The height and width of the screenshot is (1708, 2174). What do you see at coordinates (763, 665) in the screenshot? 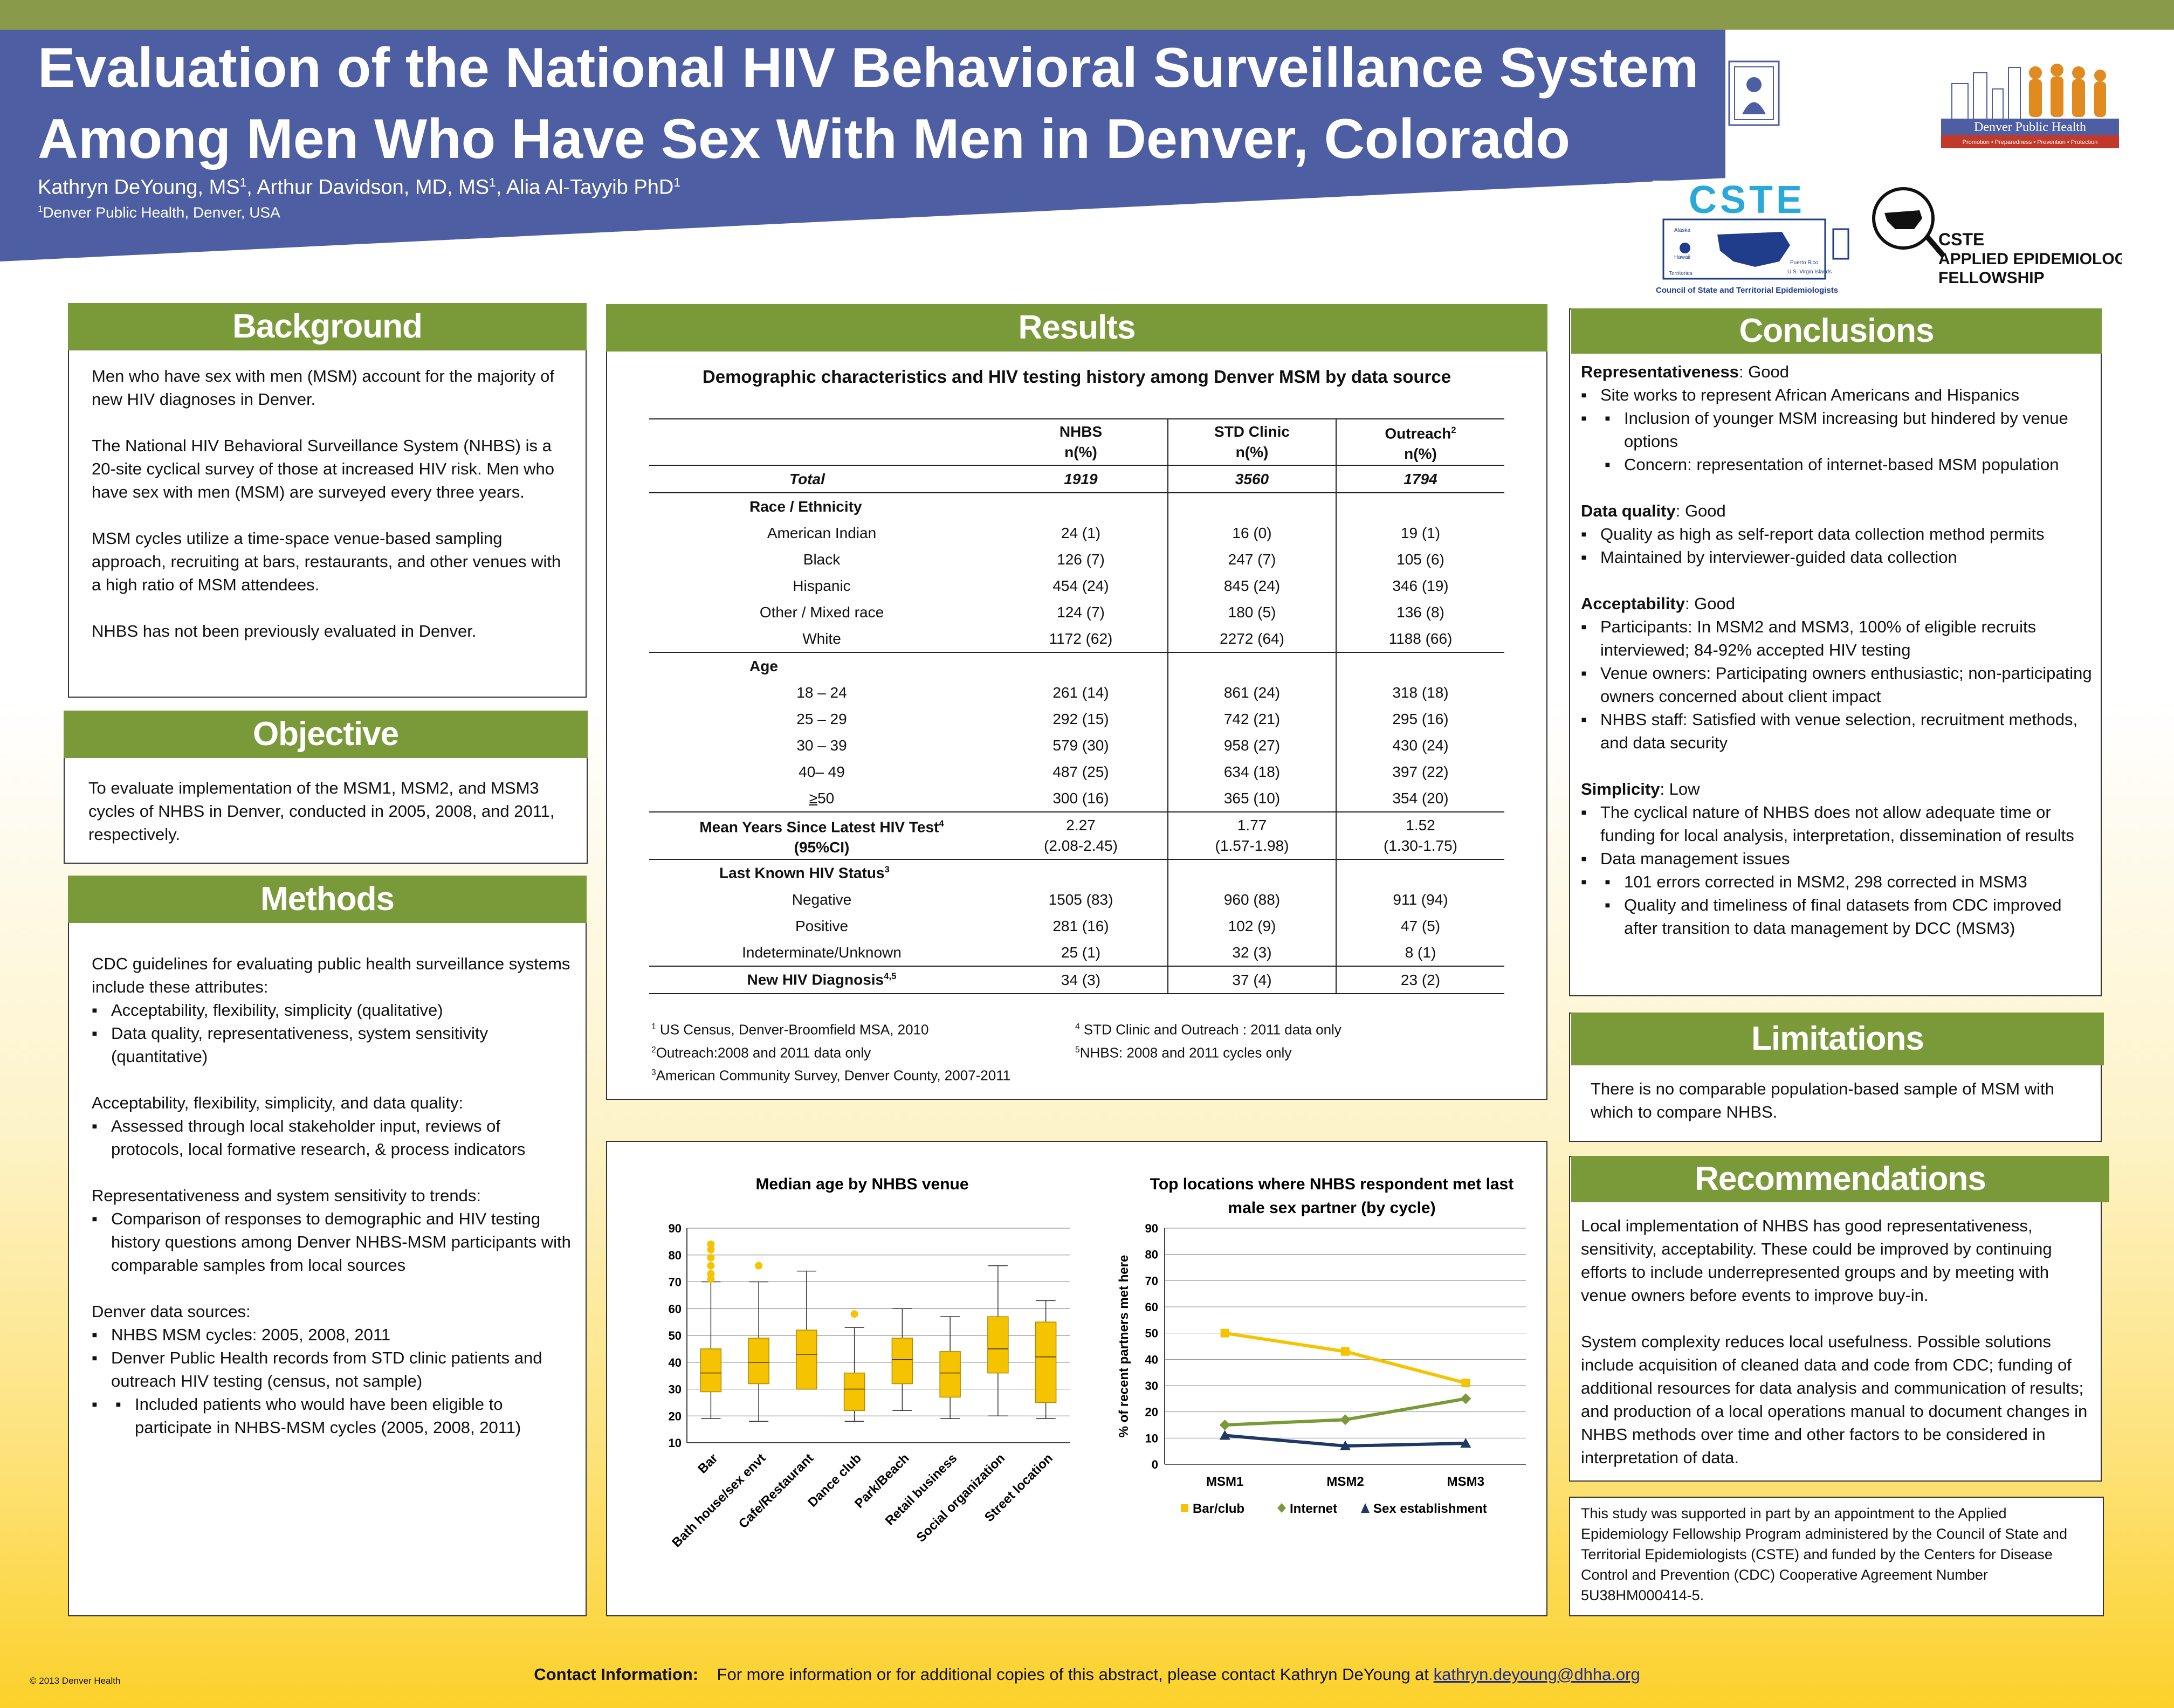
I see `section-label: Age` at bounding box center [763, 665].